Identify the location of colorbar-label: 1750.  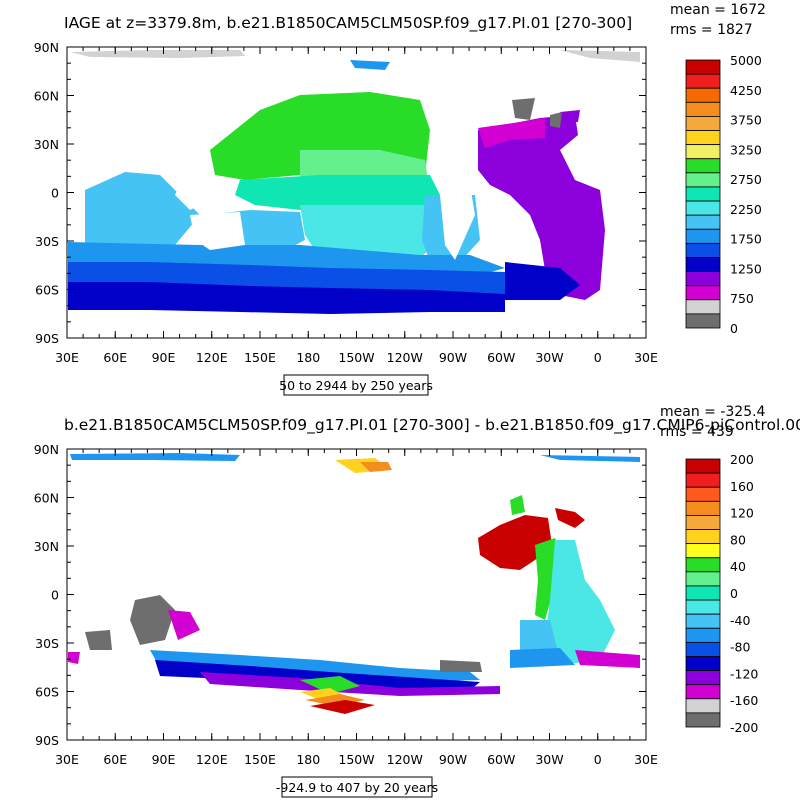
(746, 239).